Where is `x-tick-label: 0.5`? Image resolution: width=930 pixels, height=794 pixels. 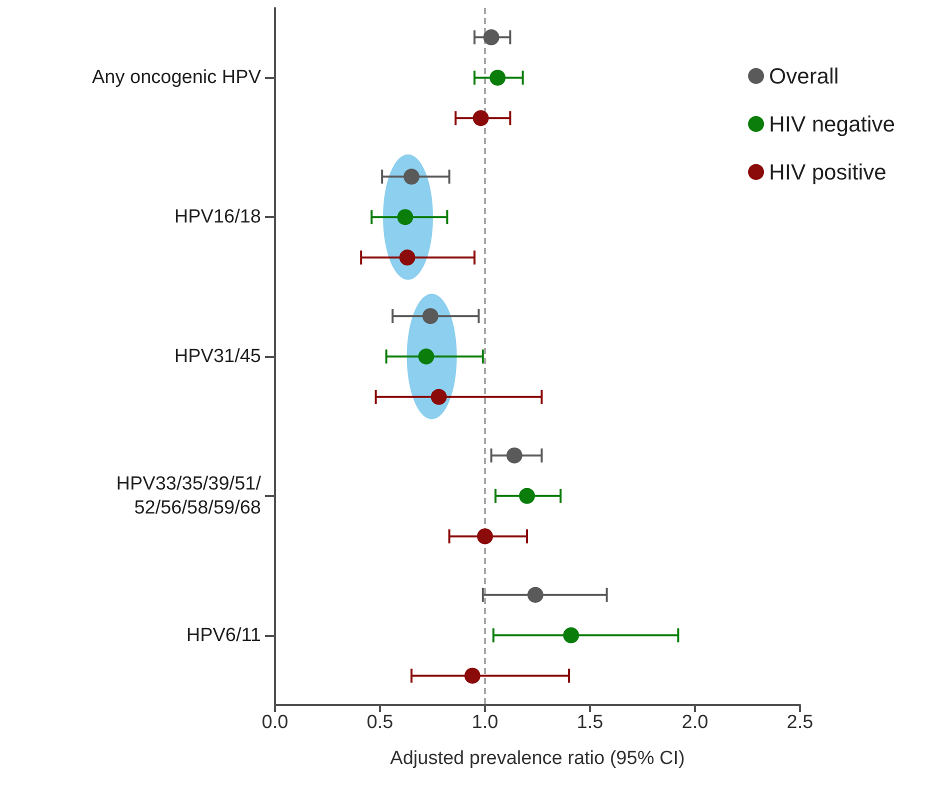 x-tick-label: 0.5 is located at coordinates (380, 722).